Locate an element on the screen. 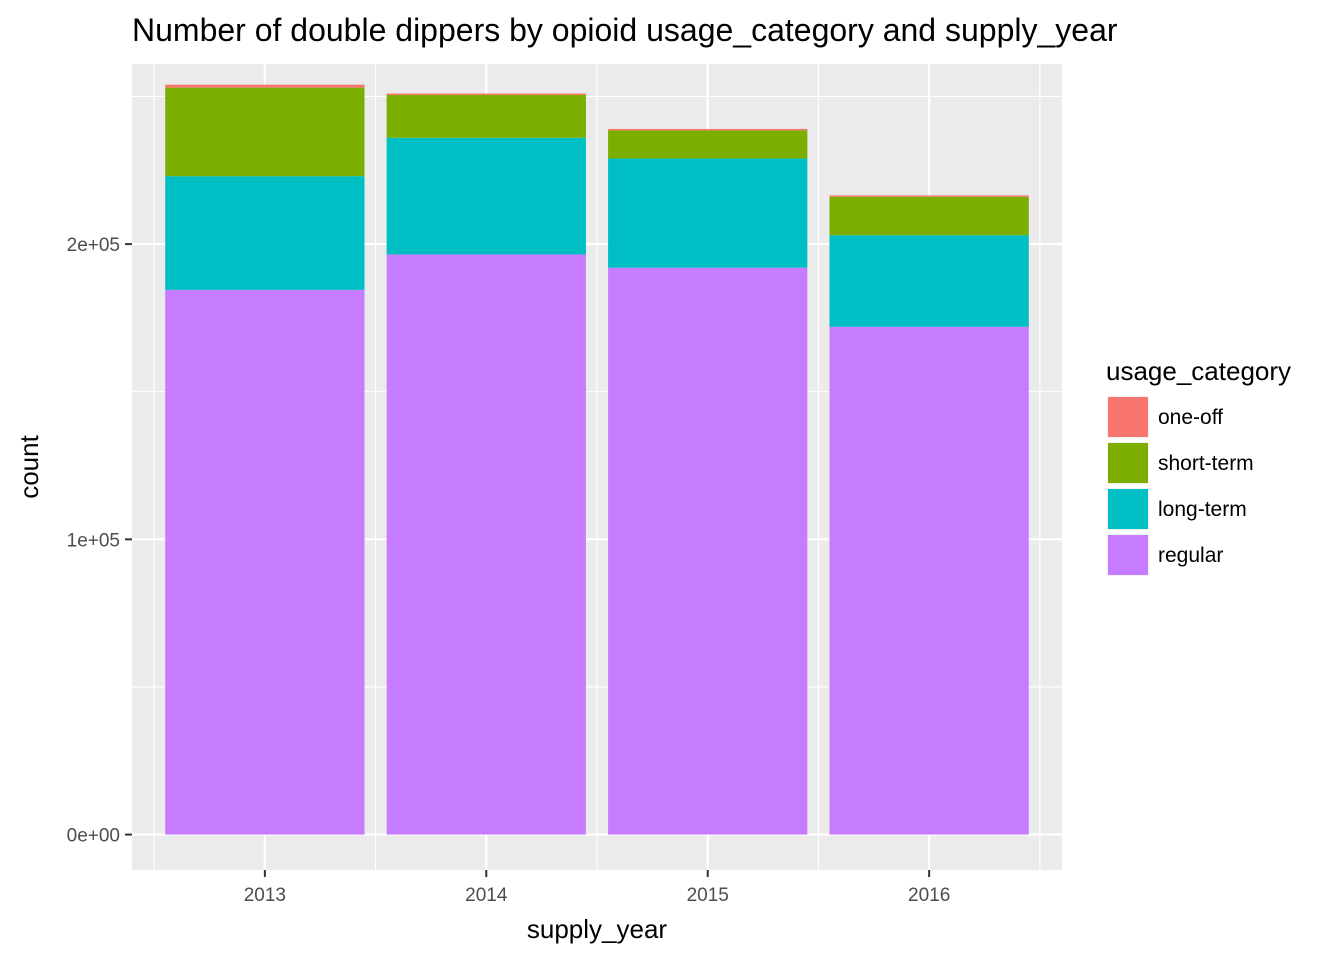 This screenshot has height=960, width=1344. legend-label-regular: regular is located at coordinates (1190, 555).